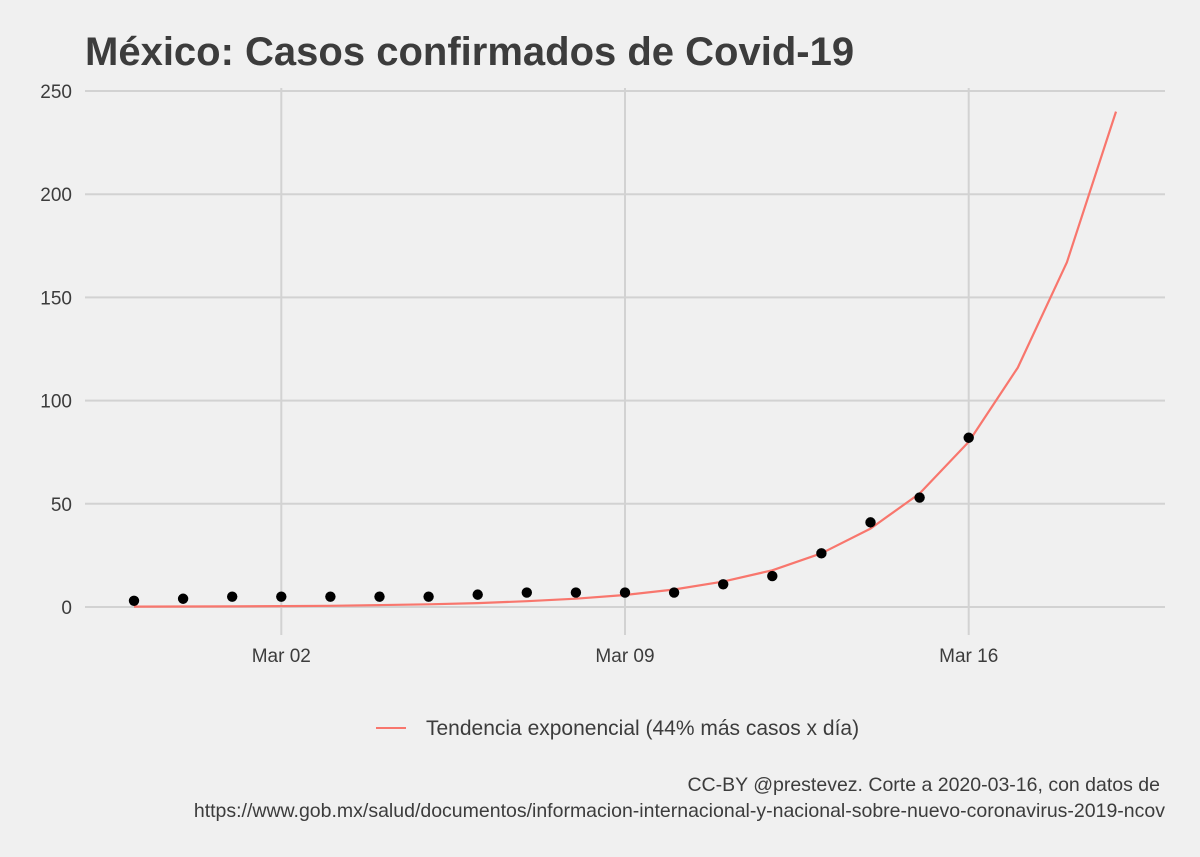 This screenshot has height=857, width=1200. Describe the element at coordinates (56, 402) in the screenshot. I see `y-tick-label: 100` at that location.